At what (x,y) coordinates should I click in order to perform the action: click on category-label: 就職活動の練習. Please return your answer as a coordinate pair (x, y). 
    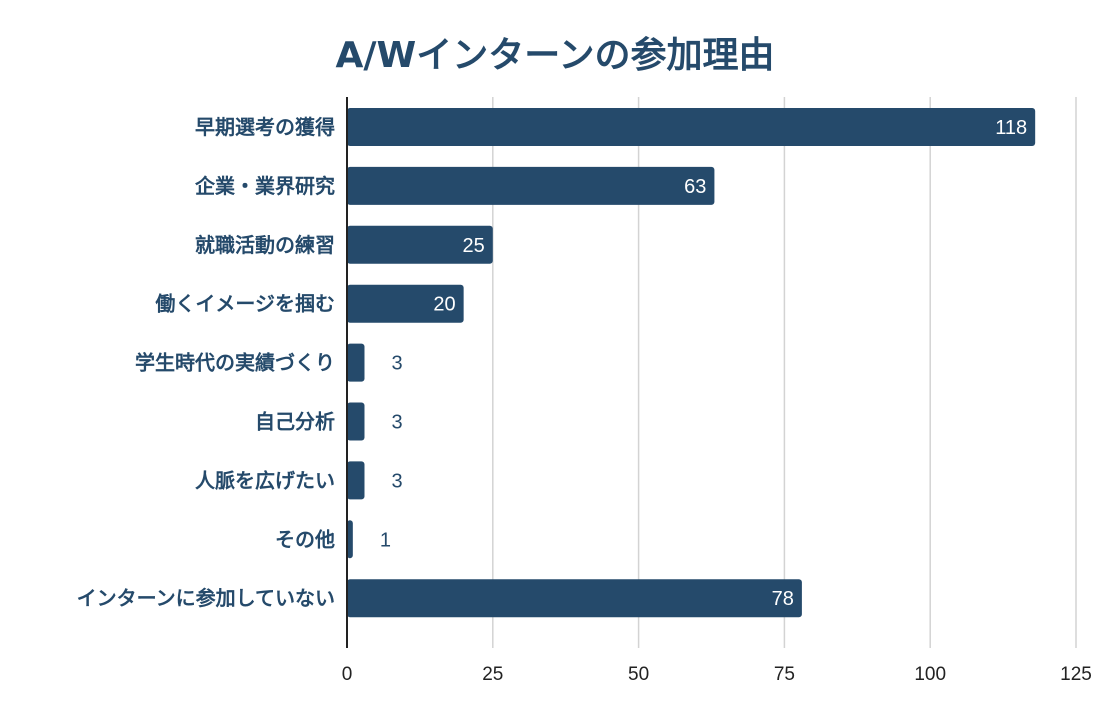
    Looking at the image, I should click on (265, 245).